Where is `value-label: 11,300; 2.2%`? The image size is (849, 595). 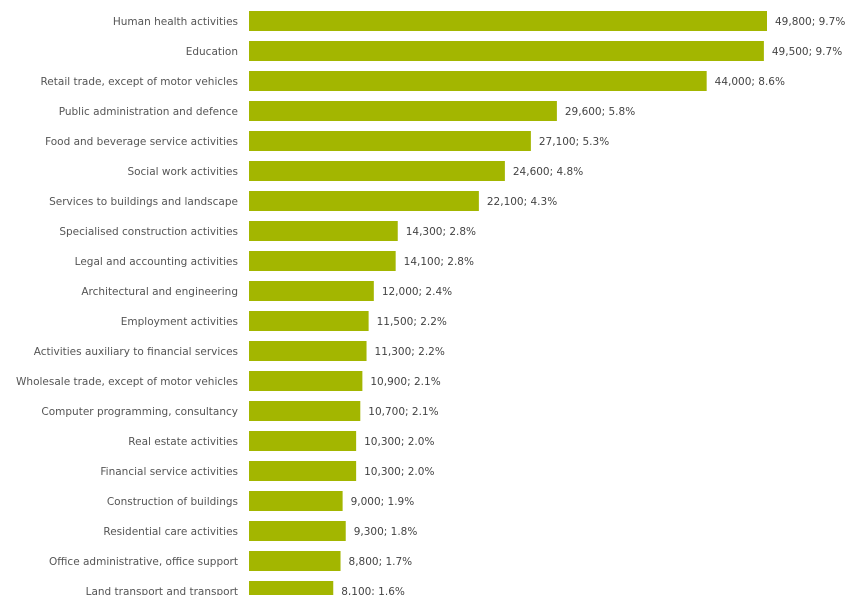 value-label: 11,300; 2.2% is located at coordinates (410, 352).